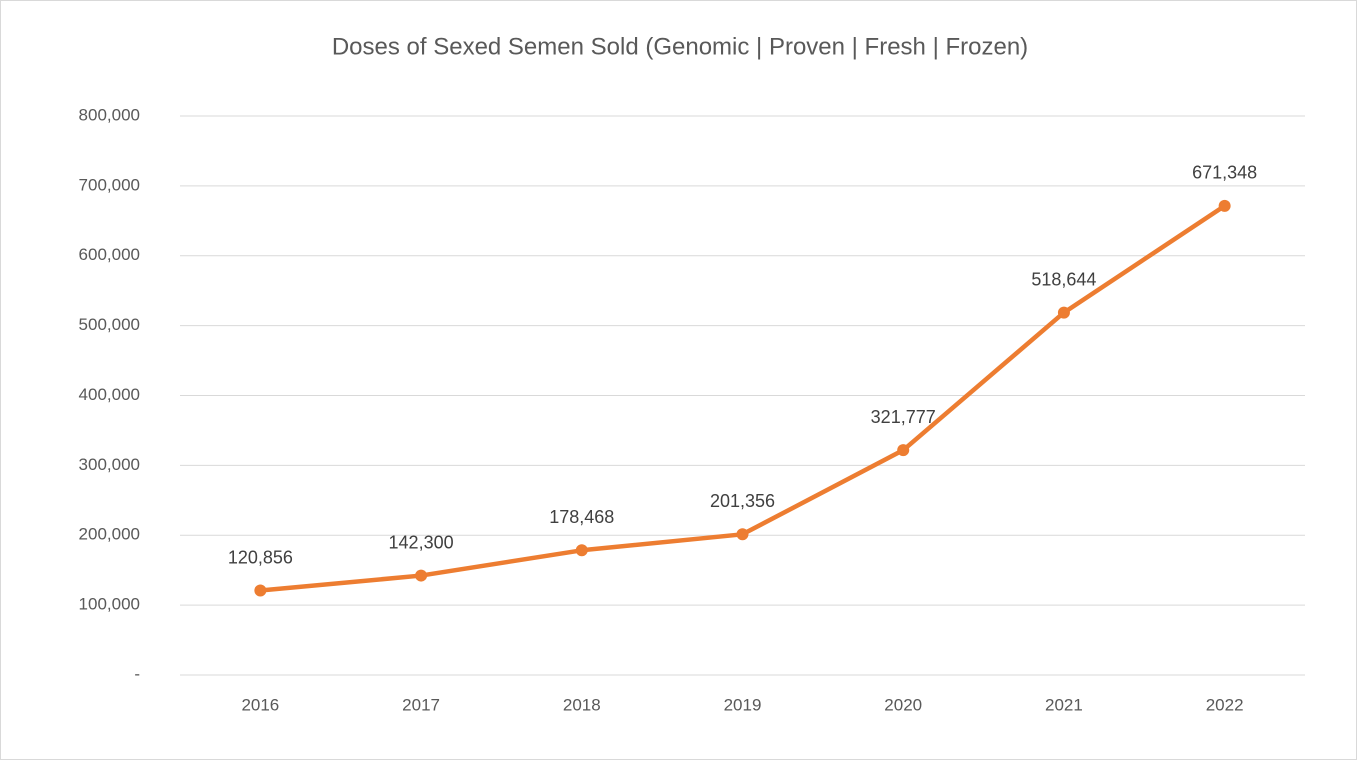  Describe the element at coordinates (109, 394) in the screenshot. I see `y-tick-label: 400,000` at that location.